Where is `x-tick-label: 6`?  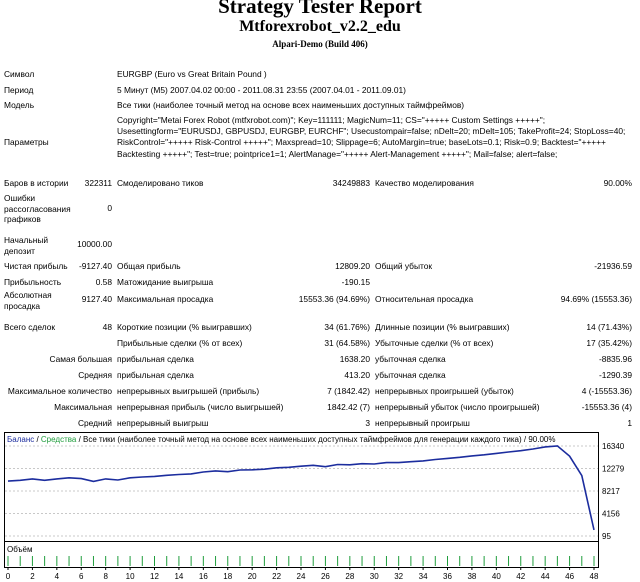 x-tick-label: 6 is located at coordinates (81, 576).